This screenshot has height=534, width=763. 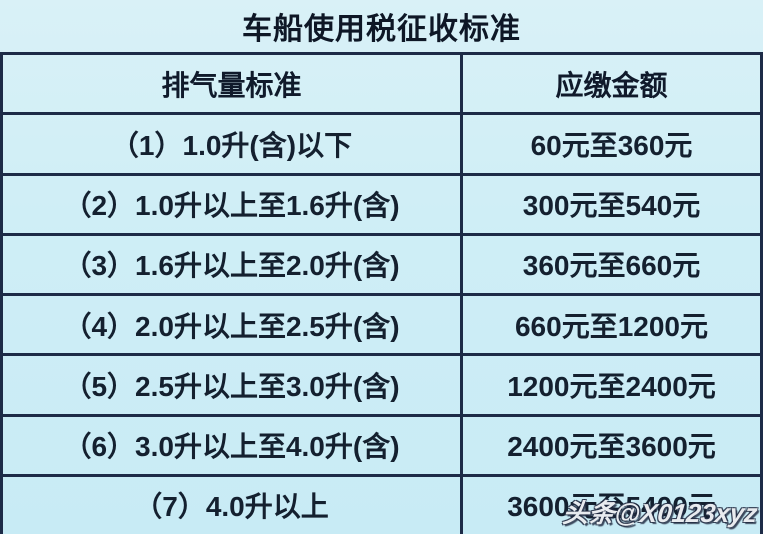 I want to click on table-row-6-amount: 2400元至3600元, so click(x=610, y=446).